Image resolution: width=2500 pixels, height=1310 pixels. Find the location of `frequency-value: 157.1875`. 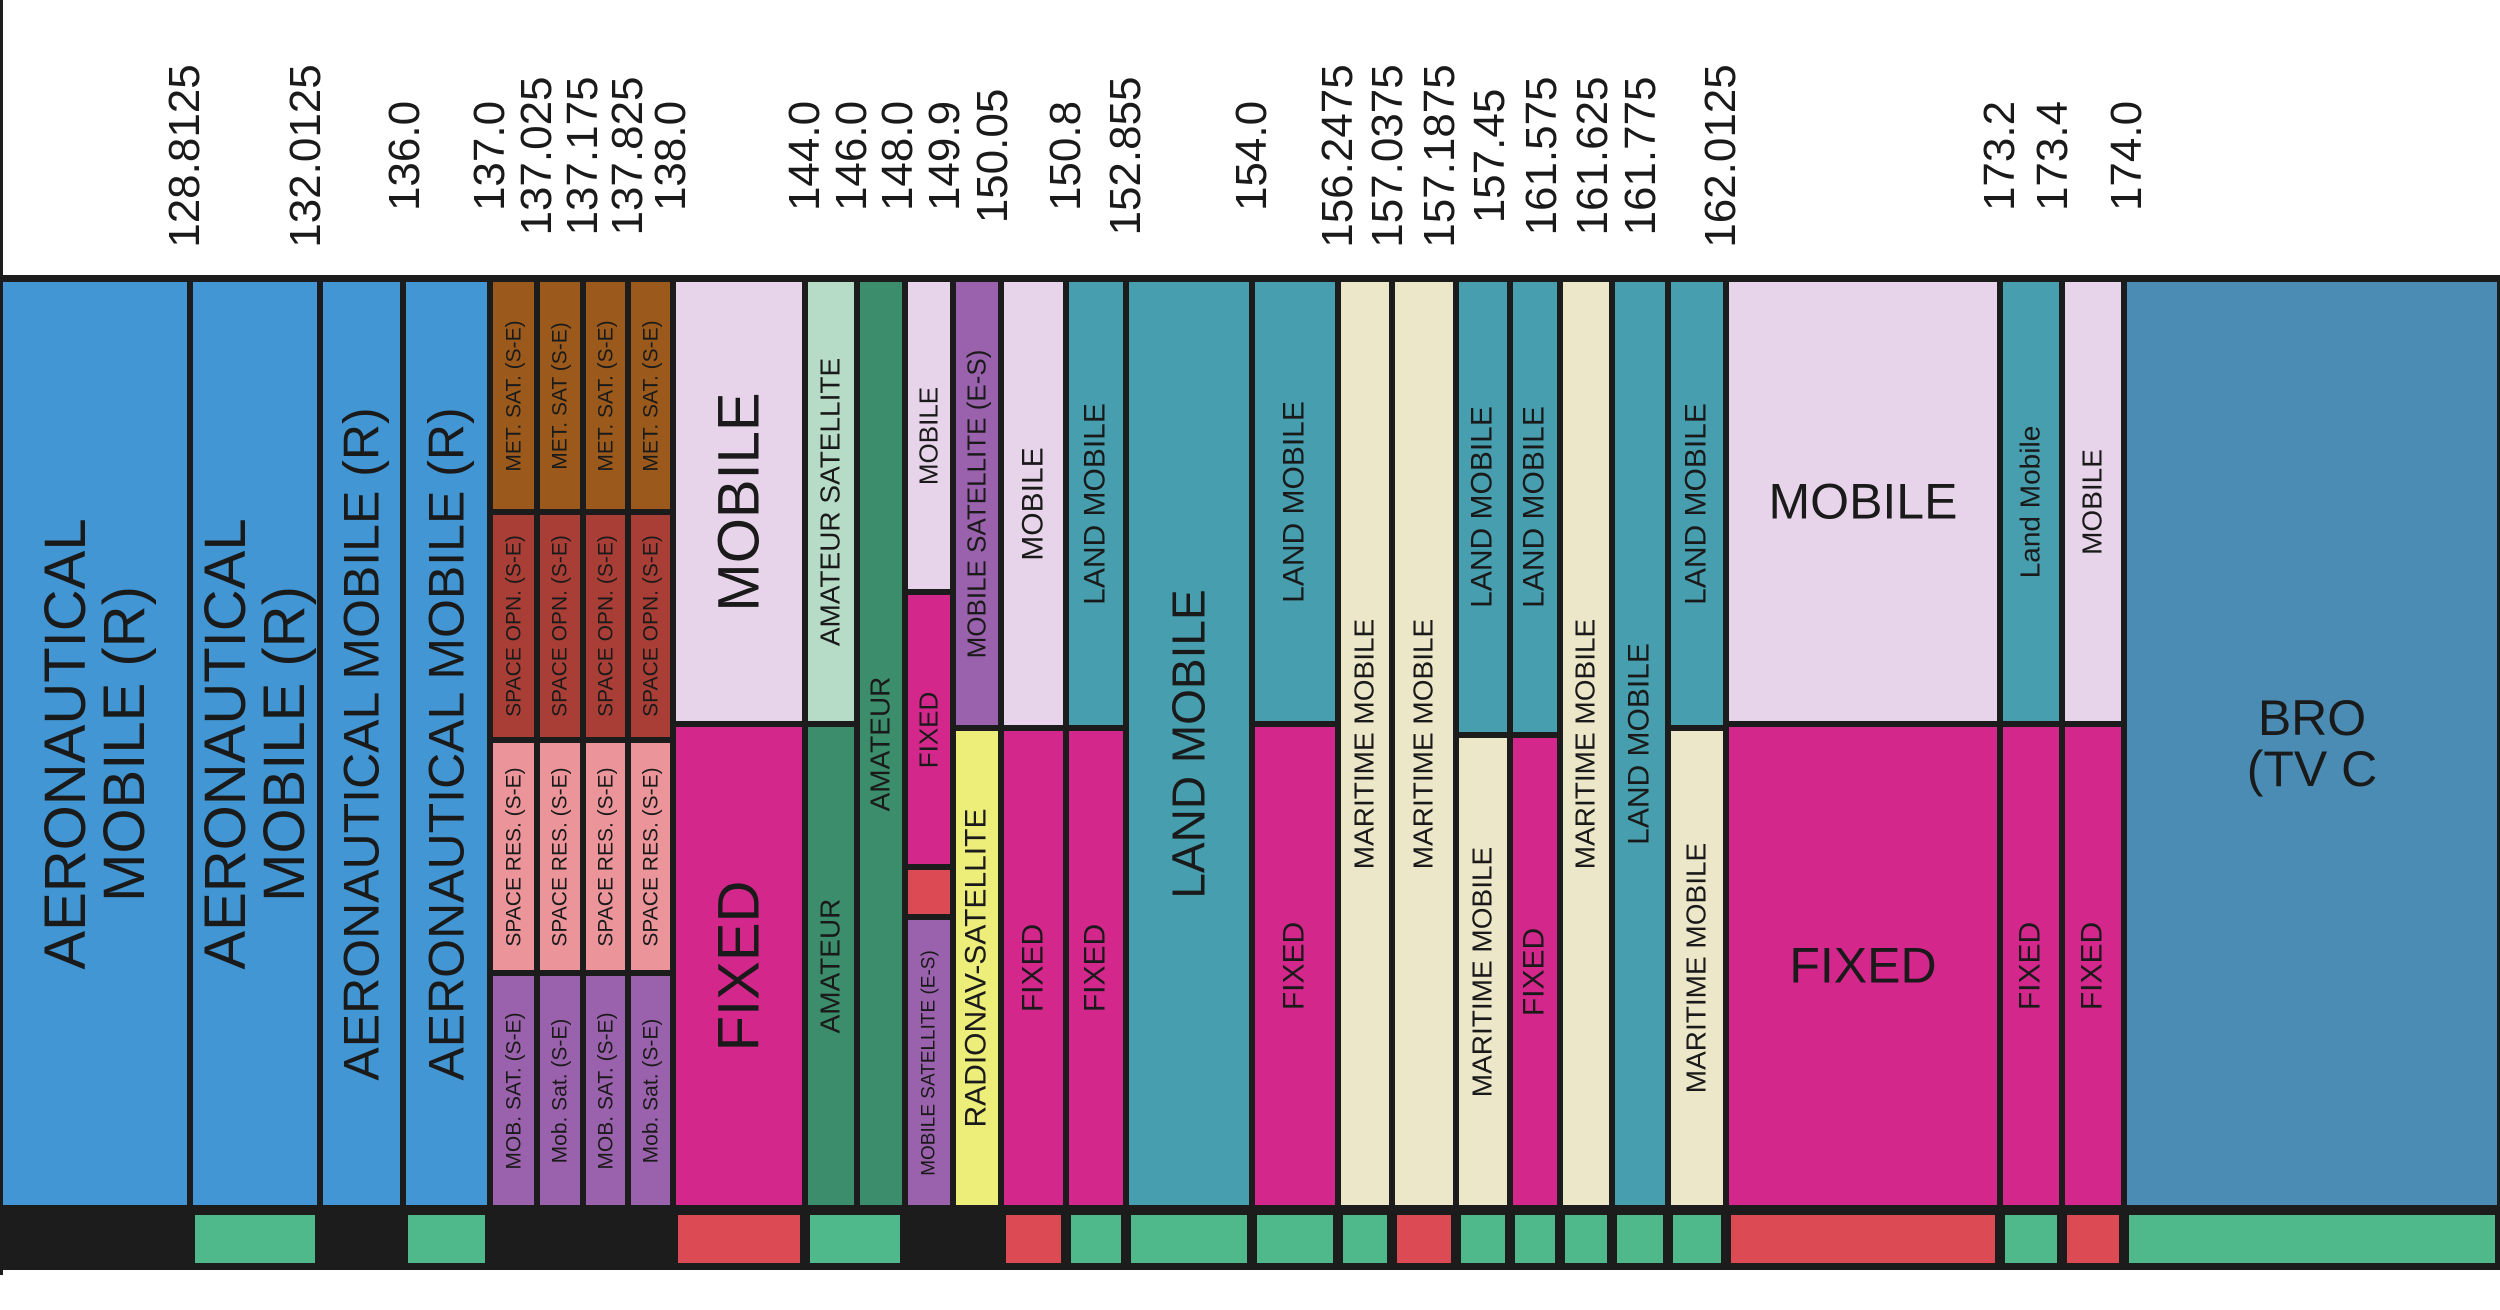

frequency-value: 157.1875 is located at coordinates (1439, 155).